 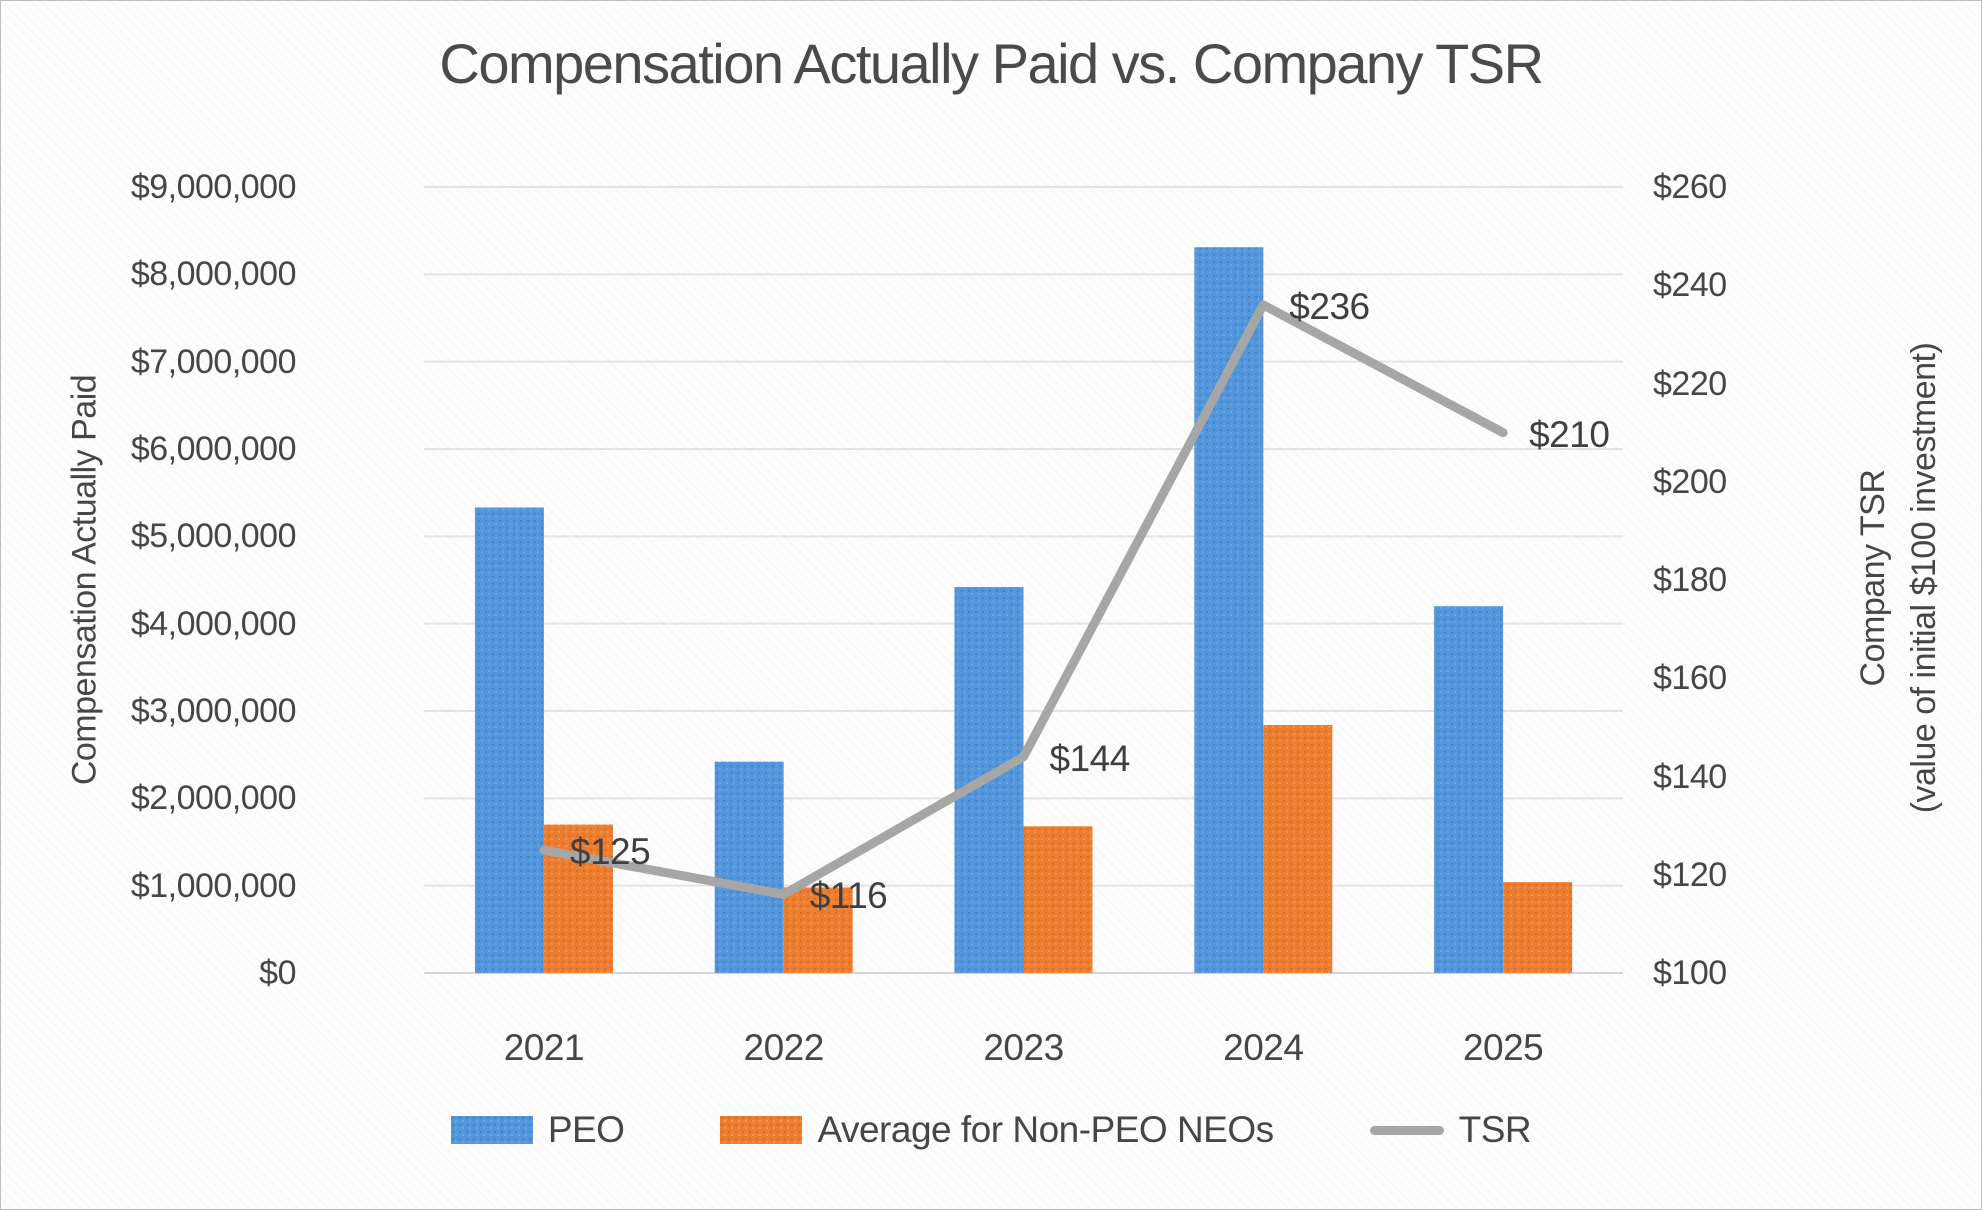 What do you see at coordinates (537, 1130) in the screenshot?
I see `legend-item-peo: PEO` at bounding box center [537, 1130].